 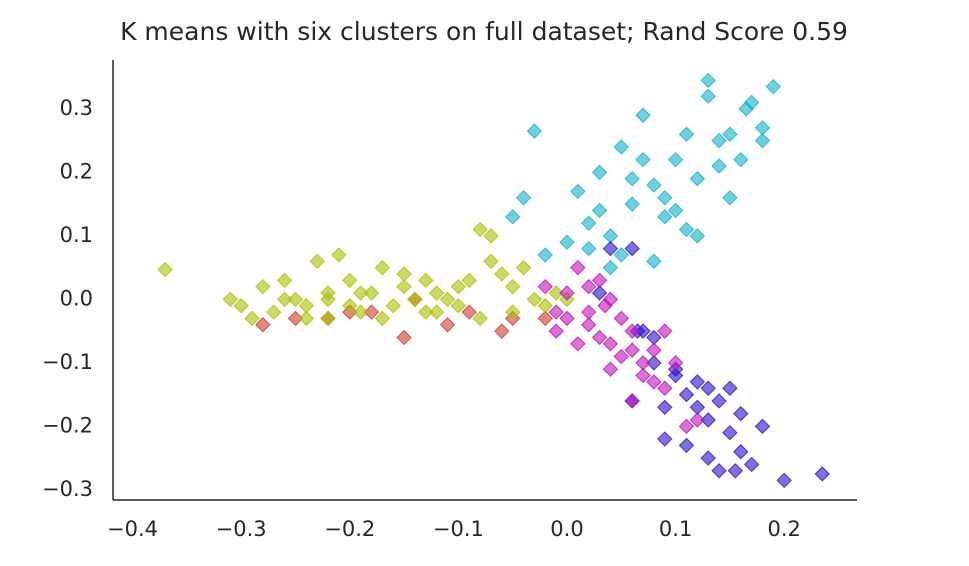 I want to click on y-tick-label: 0.2, so click(x=76, y=171).